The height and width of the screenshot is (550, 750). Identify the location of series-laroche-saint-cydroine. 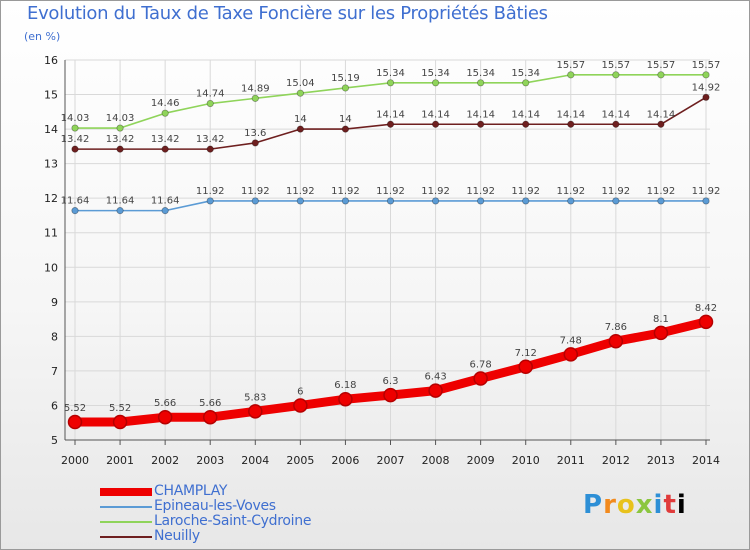
(390, 101).